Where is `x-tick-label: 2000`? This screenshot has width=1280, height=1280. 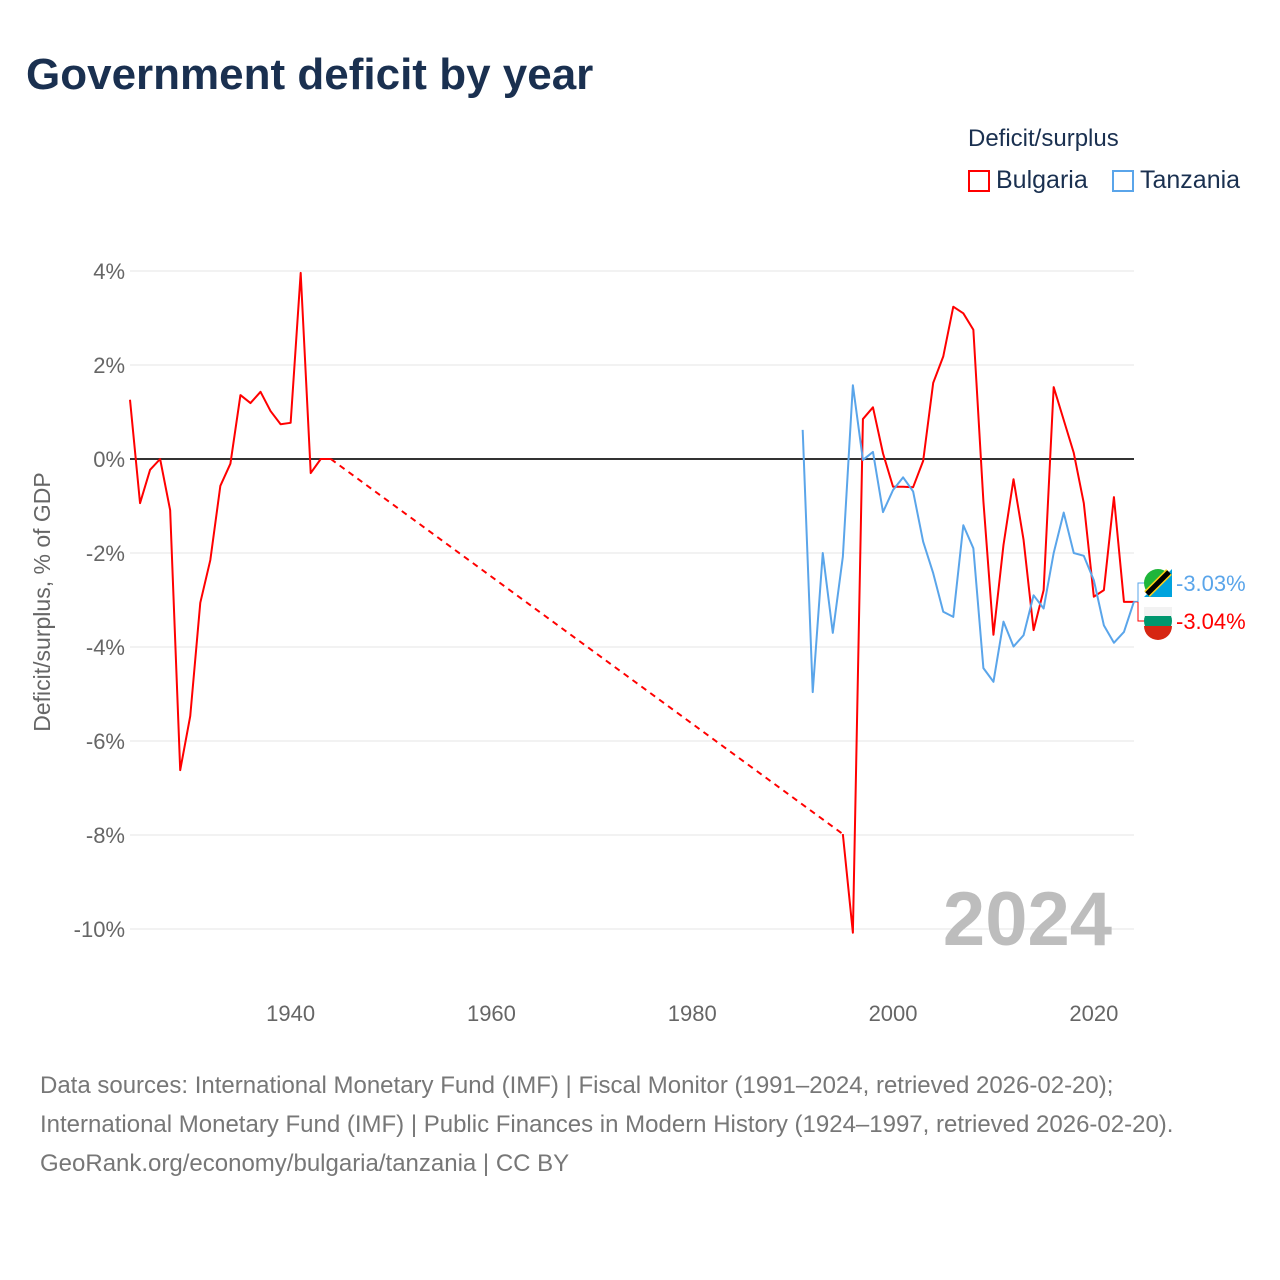 x-tick-label: 2000 is located at coordinates (893, 1013).